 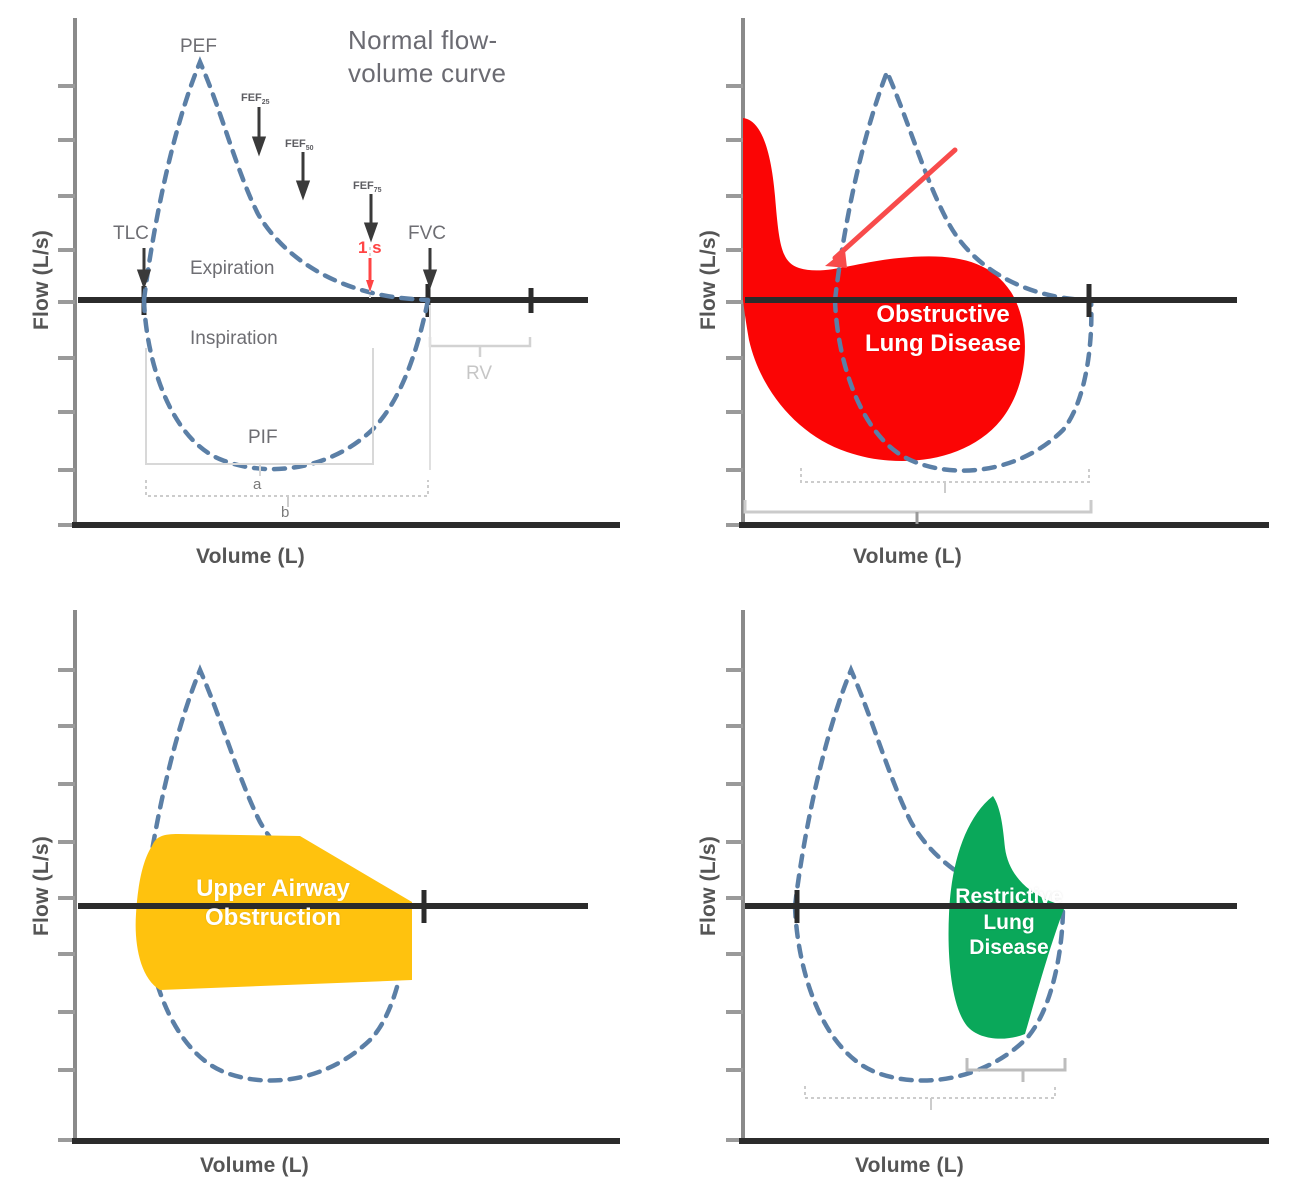 I want to click on outer-volume-bracket, so click(x=918, y=507).